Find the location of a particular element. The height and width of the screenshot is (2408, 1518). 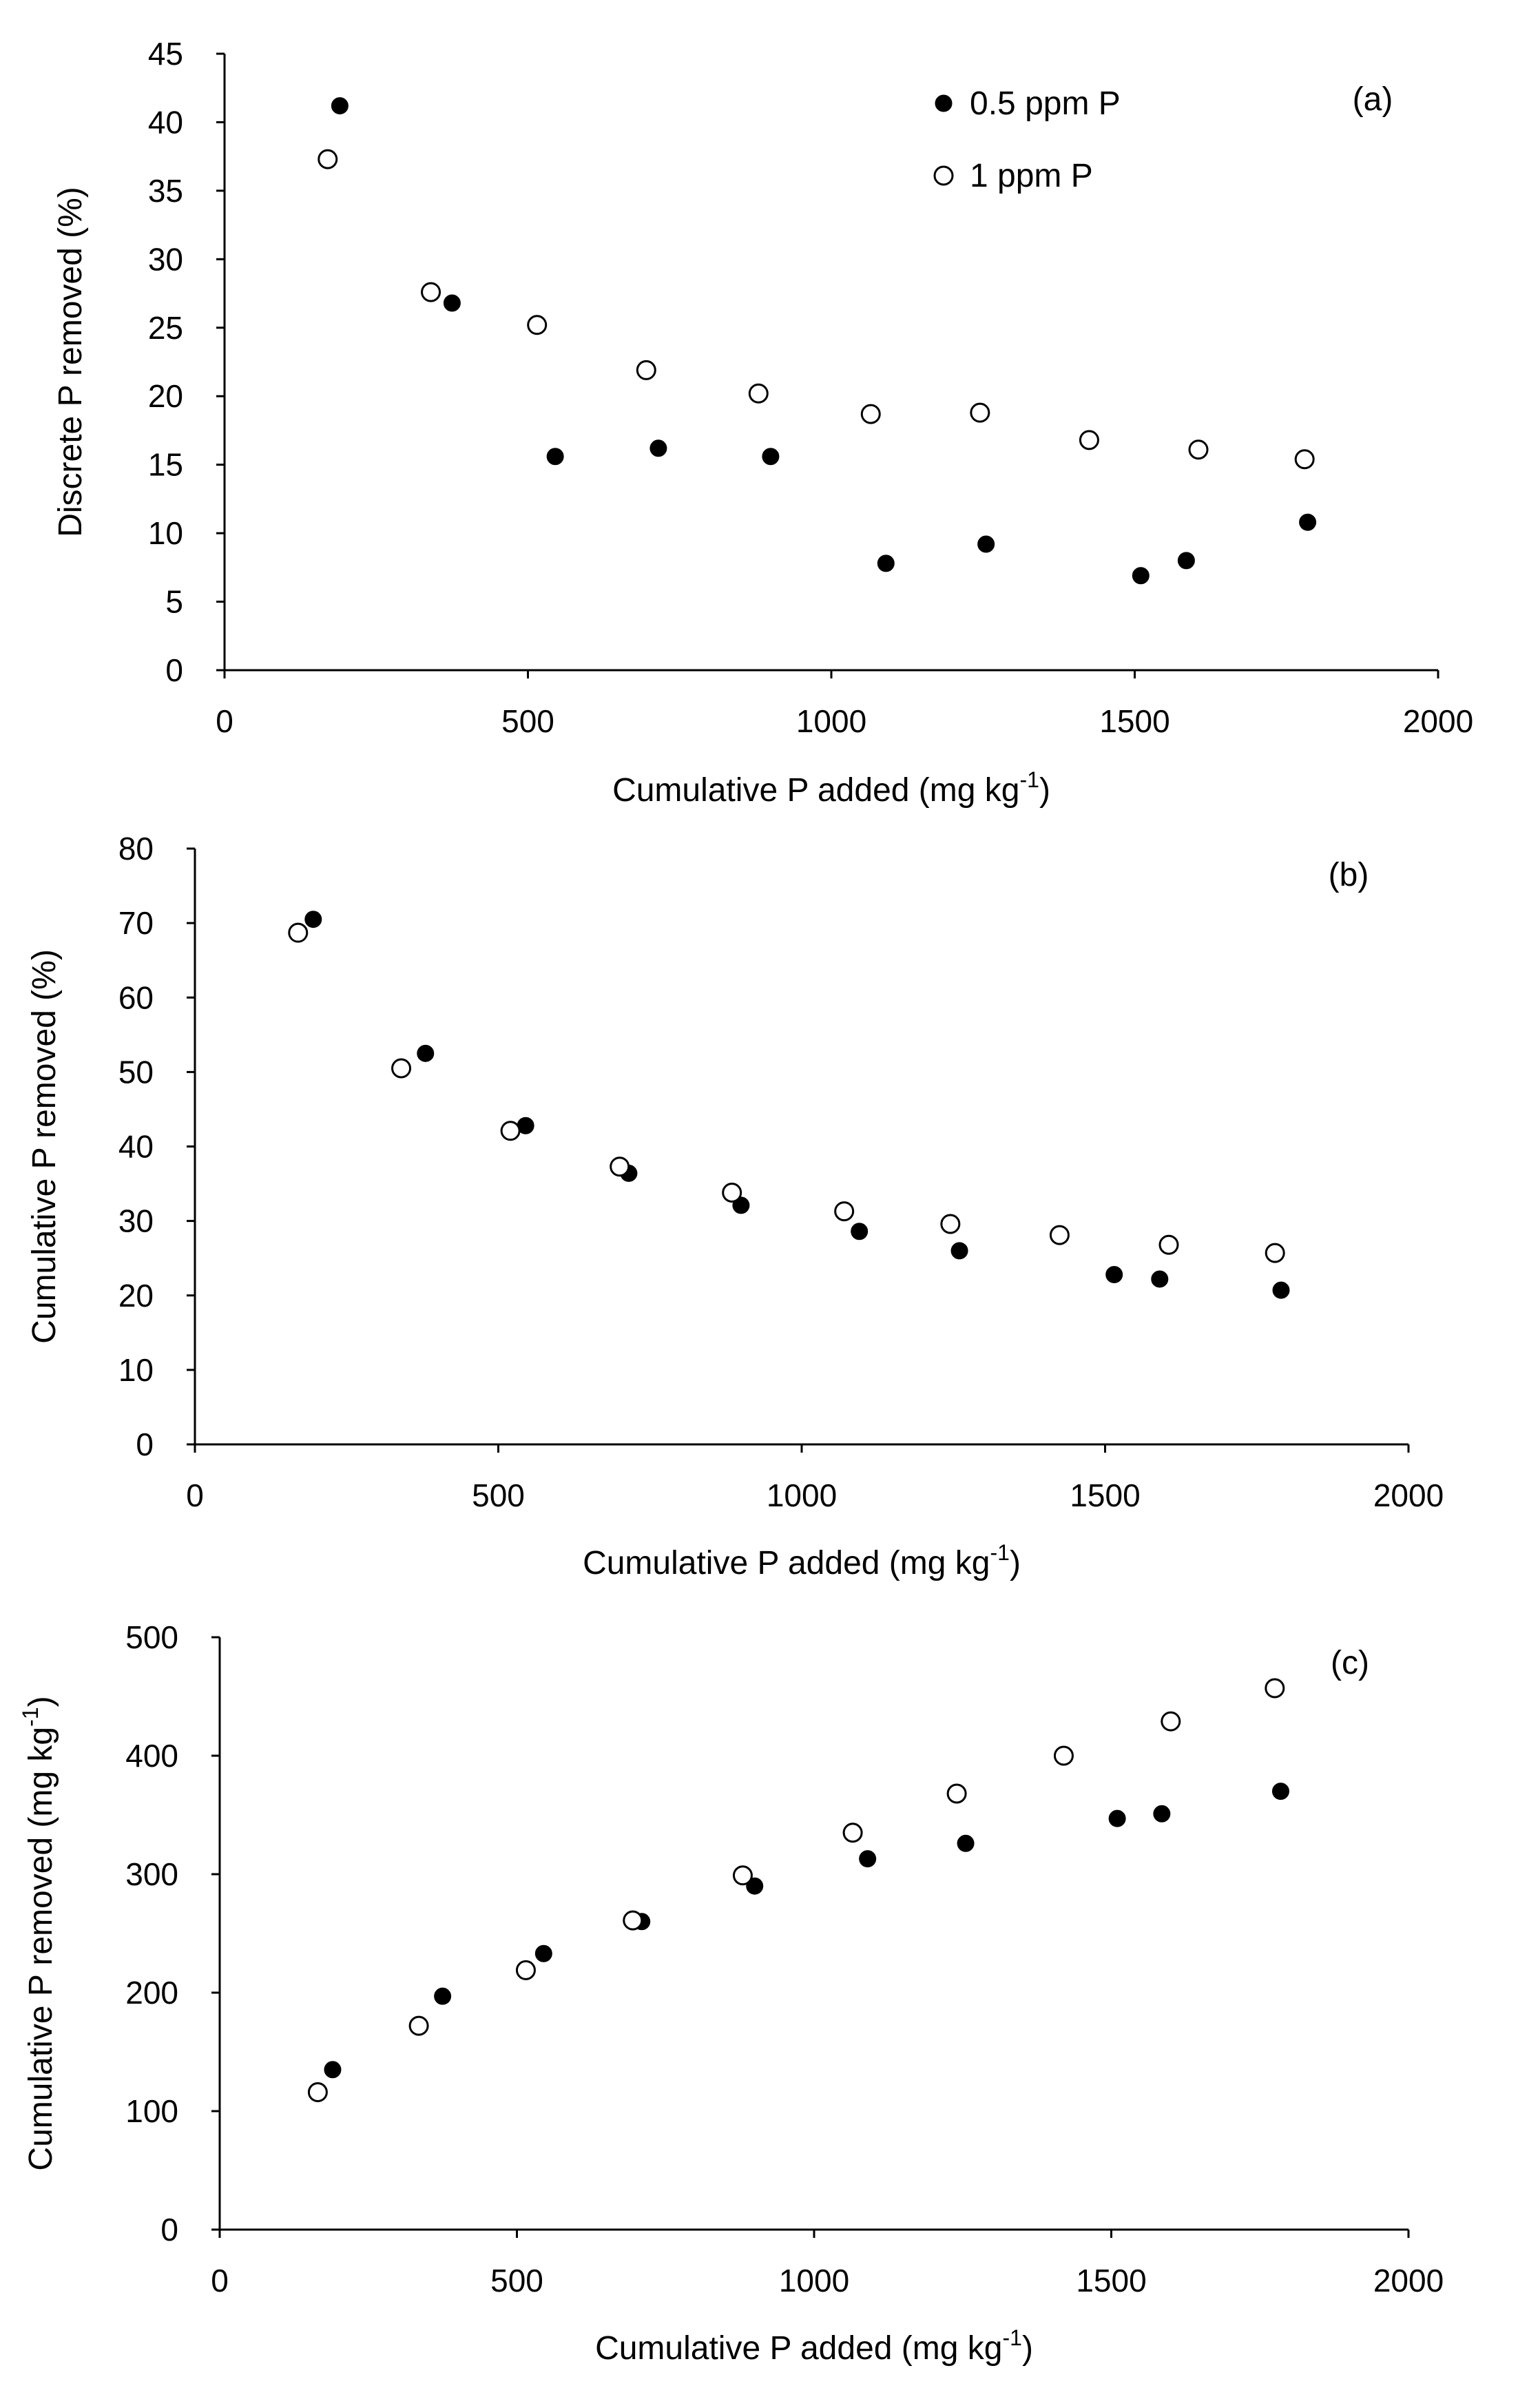

y-tick-label: 40 is located at coordinates (136, 1147).